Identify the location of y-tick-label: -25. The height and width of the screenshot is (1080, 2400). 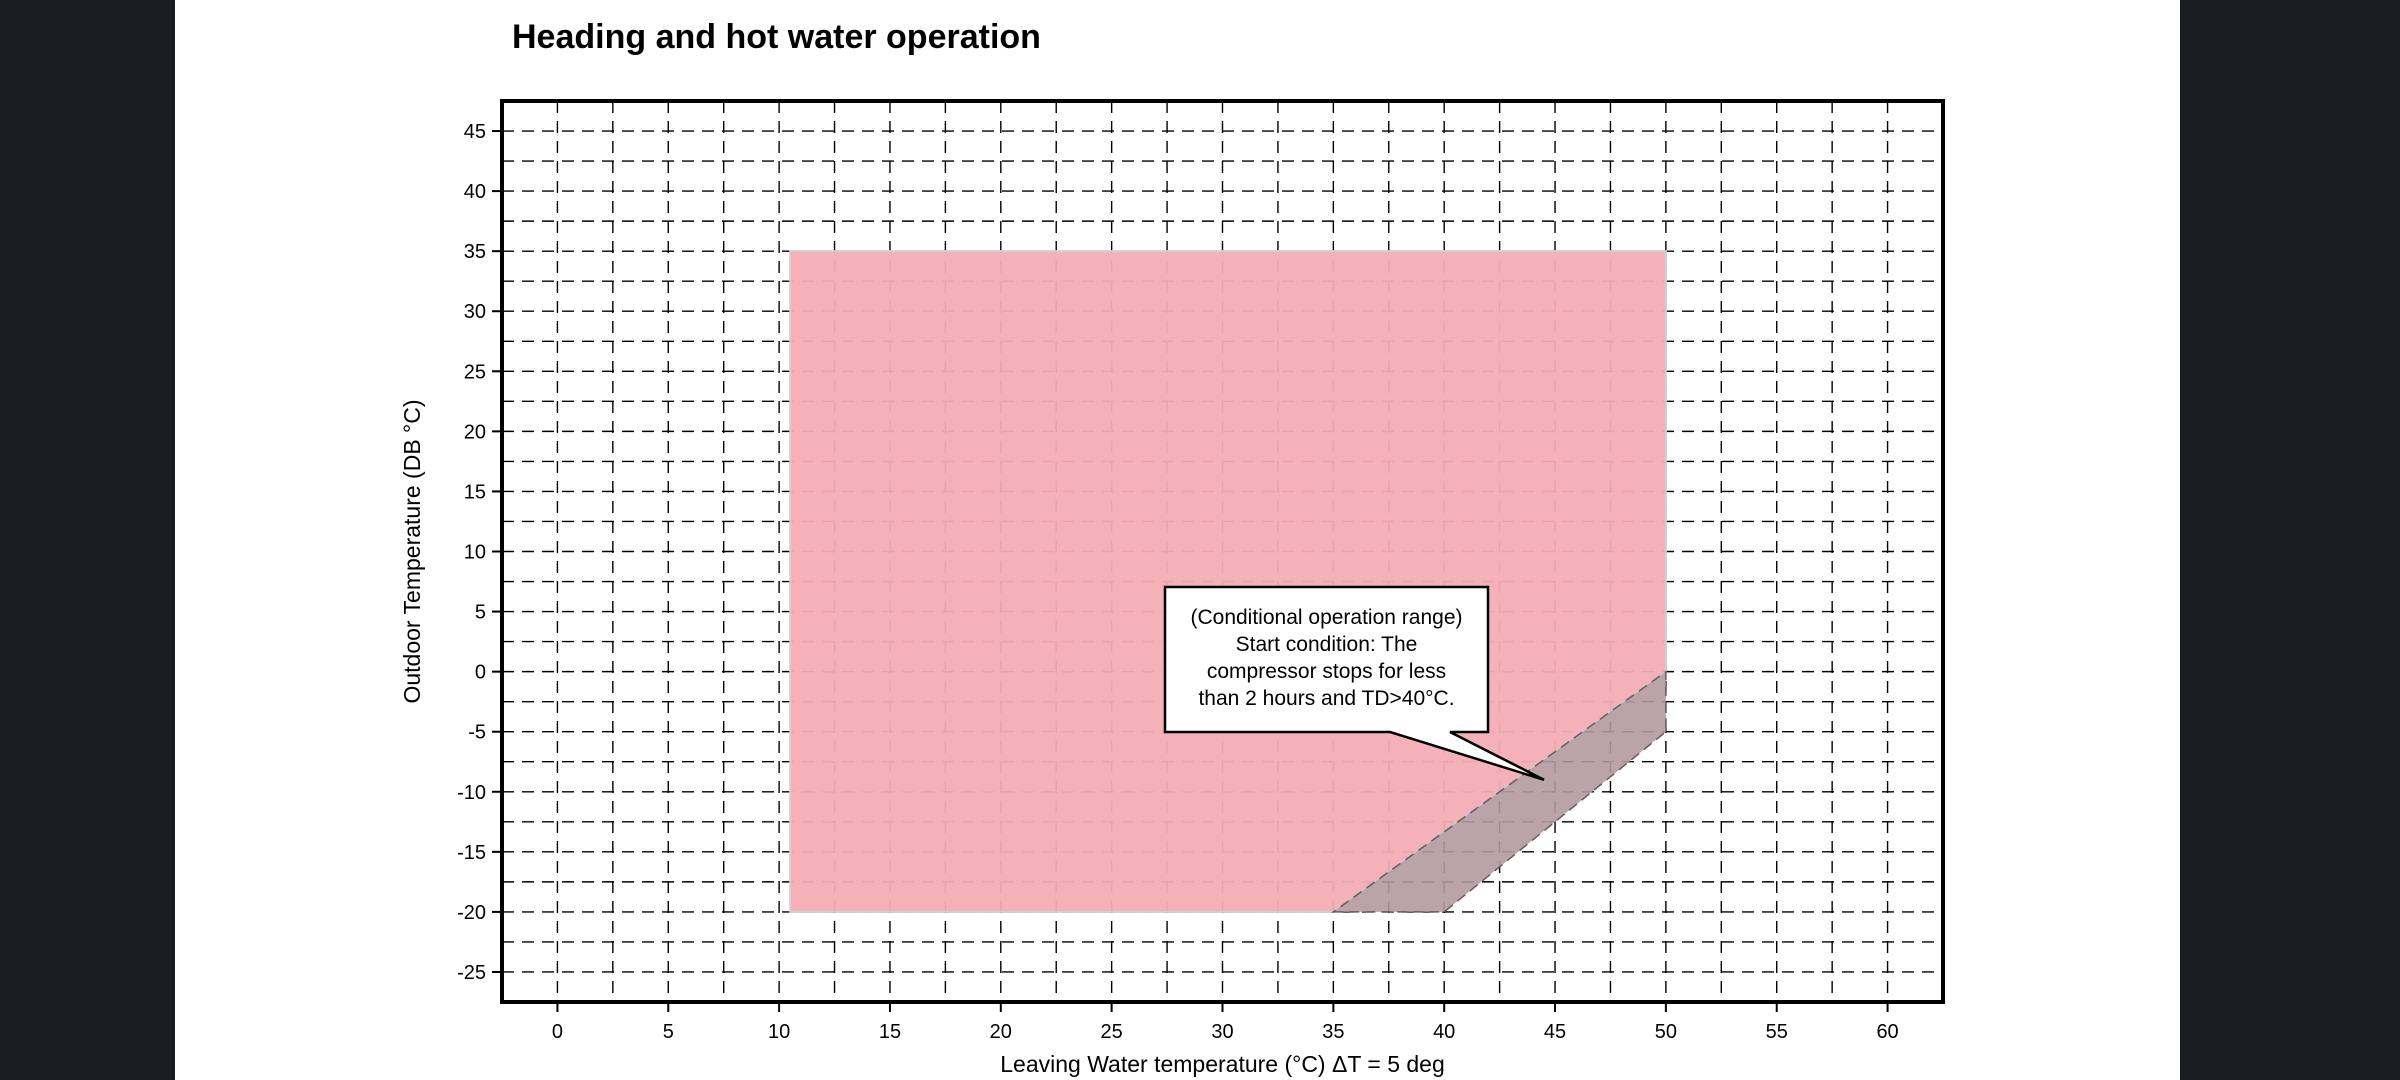
(471, 973).